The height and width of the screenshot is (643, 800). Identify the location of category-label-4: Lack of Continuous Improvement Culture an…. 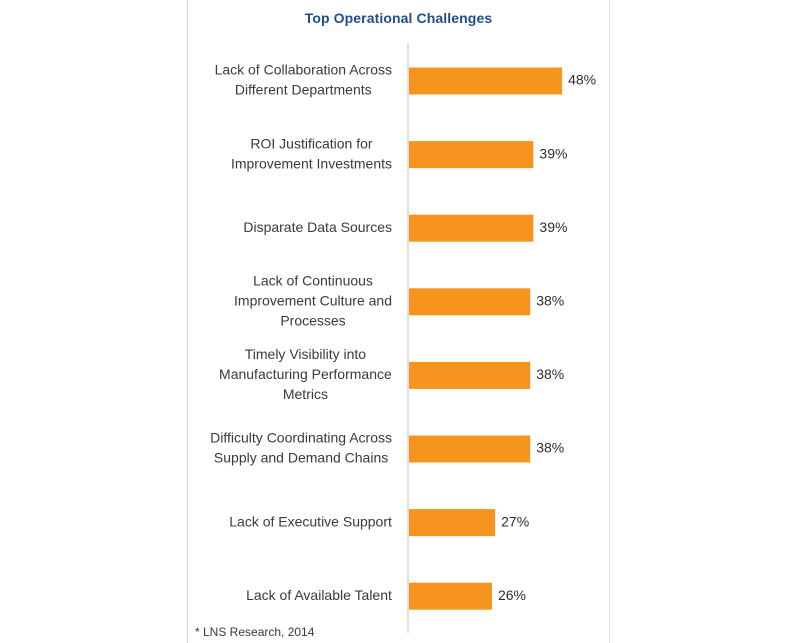
(313, 301).